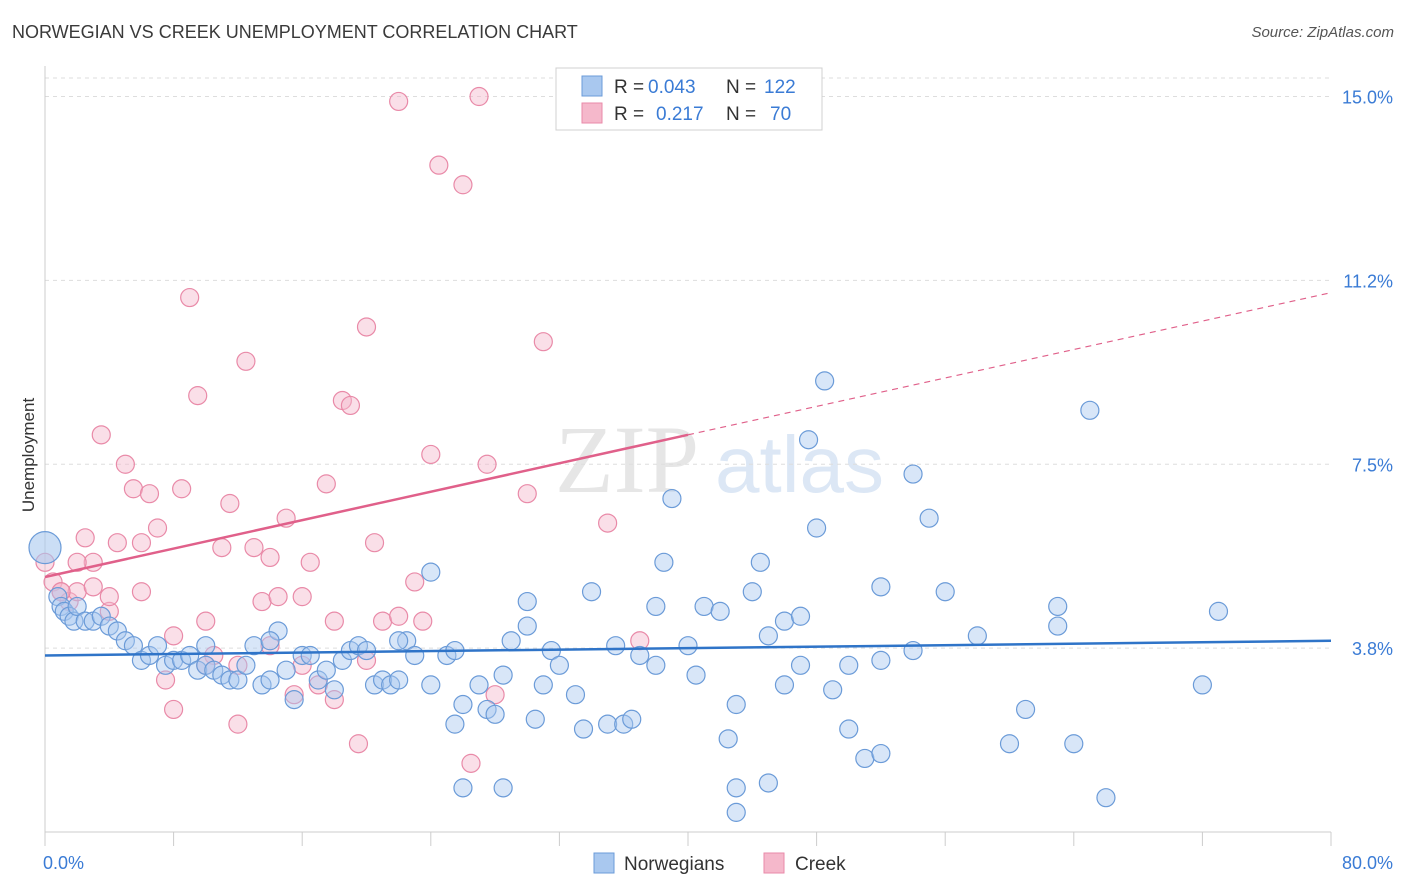 Image resolution: width=1406 pixels, height=892 pixels. What do you see at coordinates (1367, 98) in the screenshot?
I see `y-tick-label: 15.0%` at bounding box center [1367, 98].